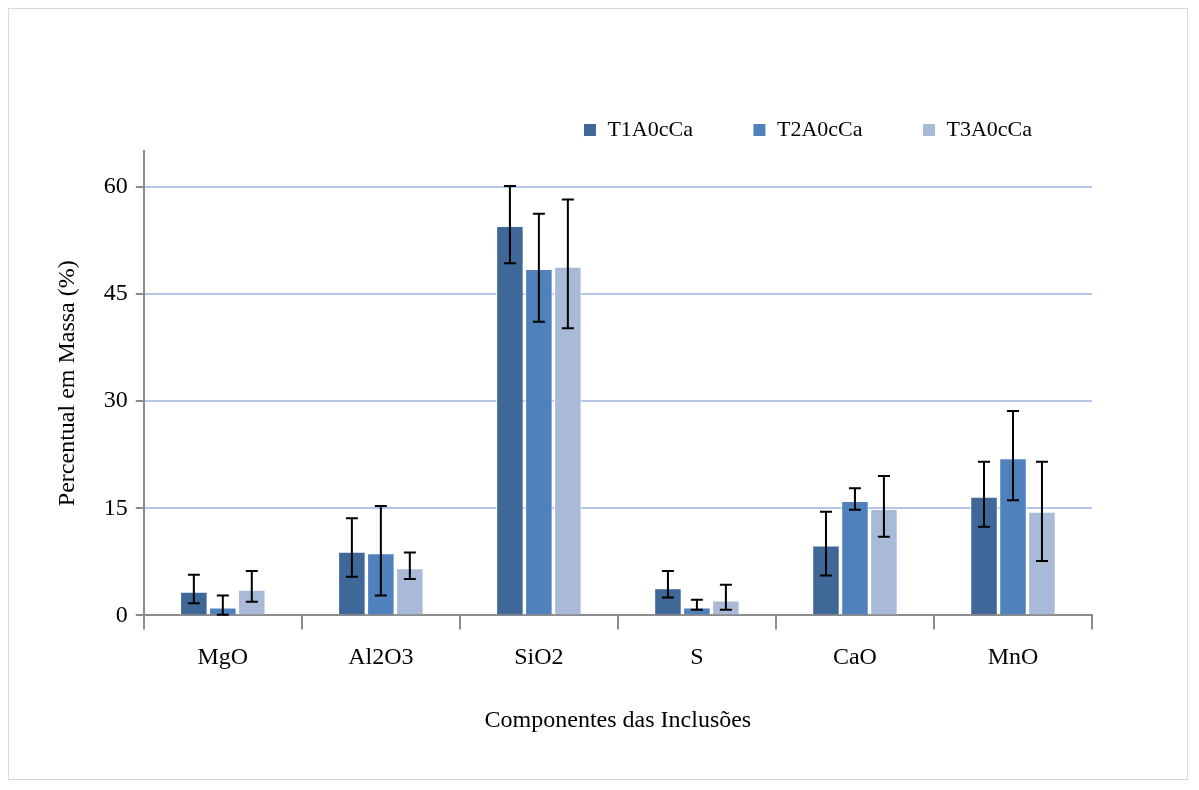  Describe the element at coordinates (989, 128) in the screenshot. I see `legend-label: T3A0cCa` at that location.